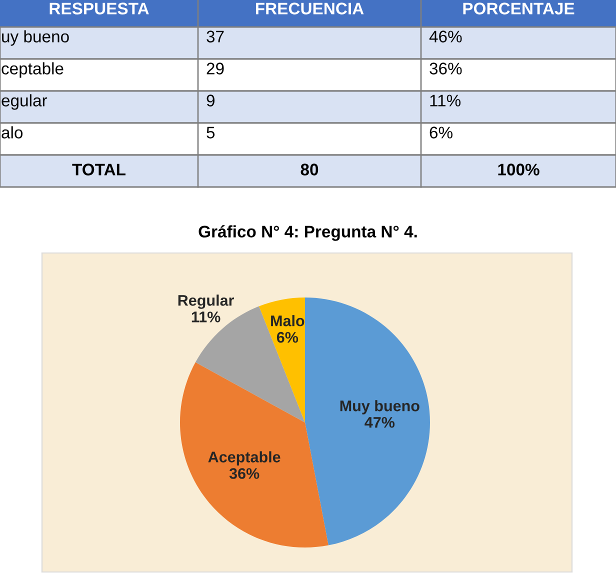 The height and width of the screenshot is (576, 616). I want to click on text: 36%, so click(446, 68).